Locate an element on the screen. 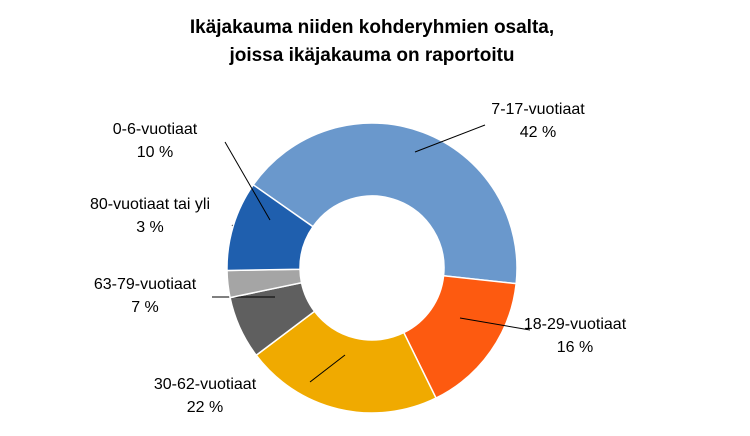 The width and height of the screenshot is (750, 436). value-label: 3 % is located at coordinates (150, 227).